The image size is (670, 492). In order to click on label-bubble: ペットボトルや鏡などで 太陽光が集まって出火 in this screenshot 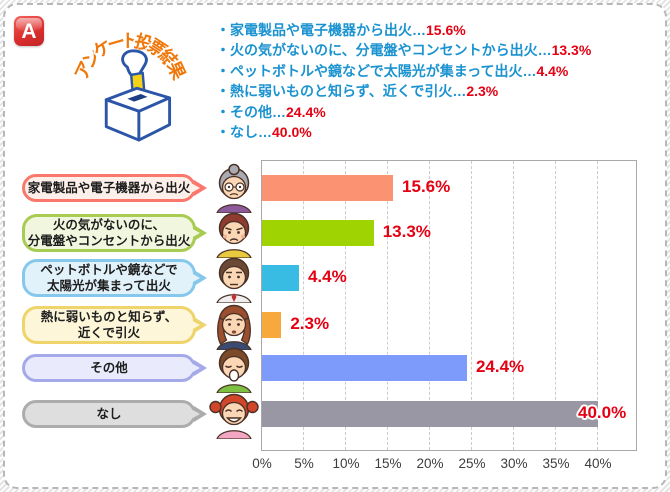, I will do `click(114, 278)`.